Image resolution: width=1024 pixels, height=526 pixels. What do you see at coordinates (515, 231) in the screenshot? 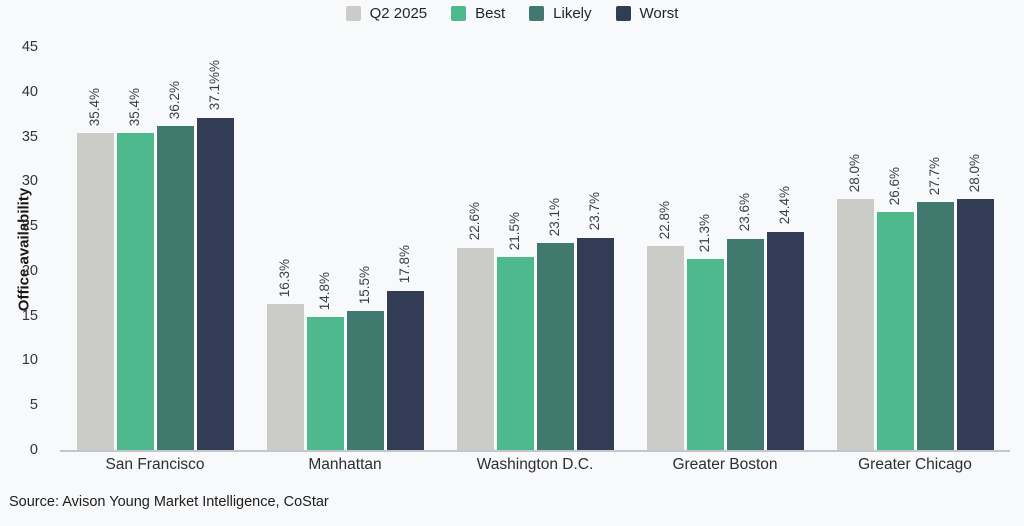
I see `bar-value-label: 21.5%` at bounding box center [515, 231].